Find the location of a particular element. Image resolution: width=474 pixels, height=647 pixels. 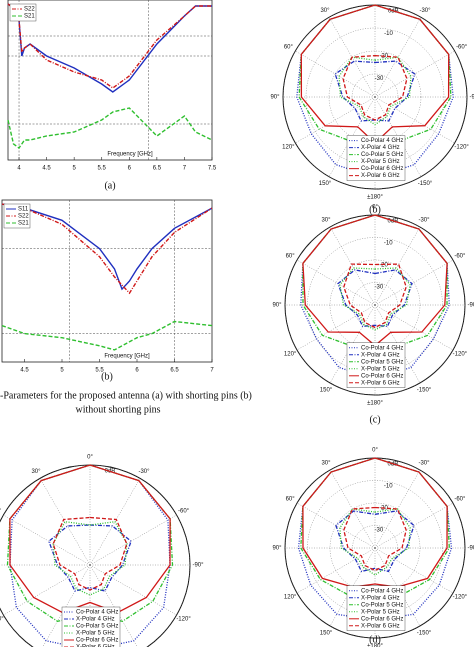

subfigure-label: (d) is located at coordinates (375, 639).